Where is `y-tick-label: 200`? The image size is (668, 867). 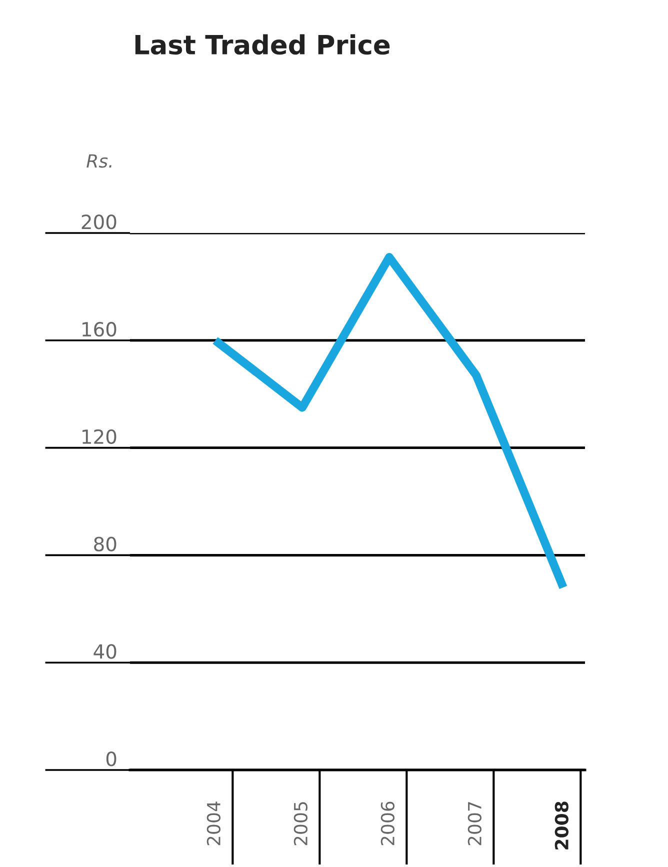
y-tick-label: 200 is located at coordinates (99, 222).